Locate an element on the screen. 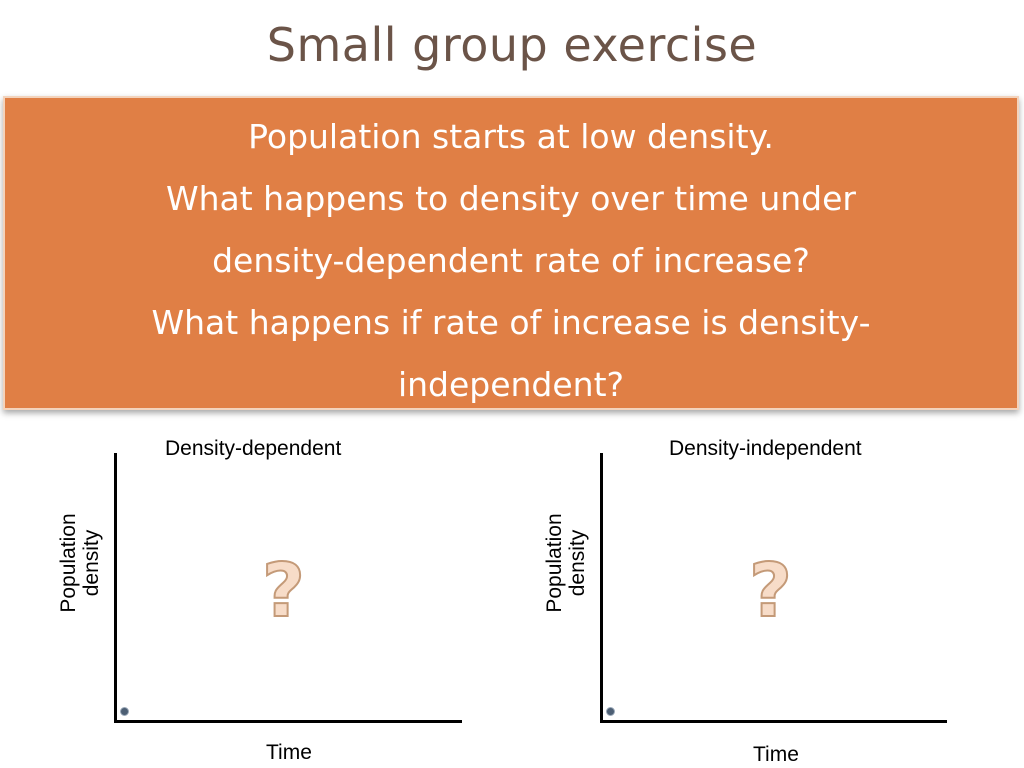  graph-title: Density-independent is located at coordinates (765, 448).